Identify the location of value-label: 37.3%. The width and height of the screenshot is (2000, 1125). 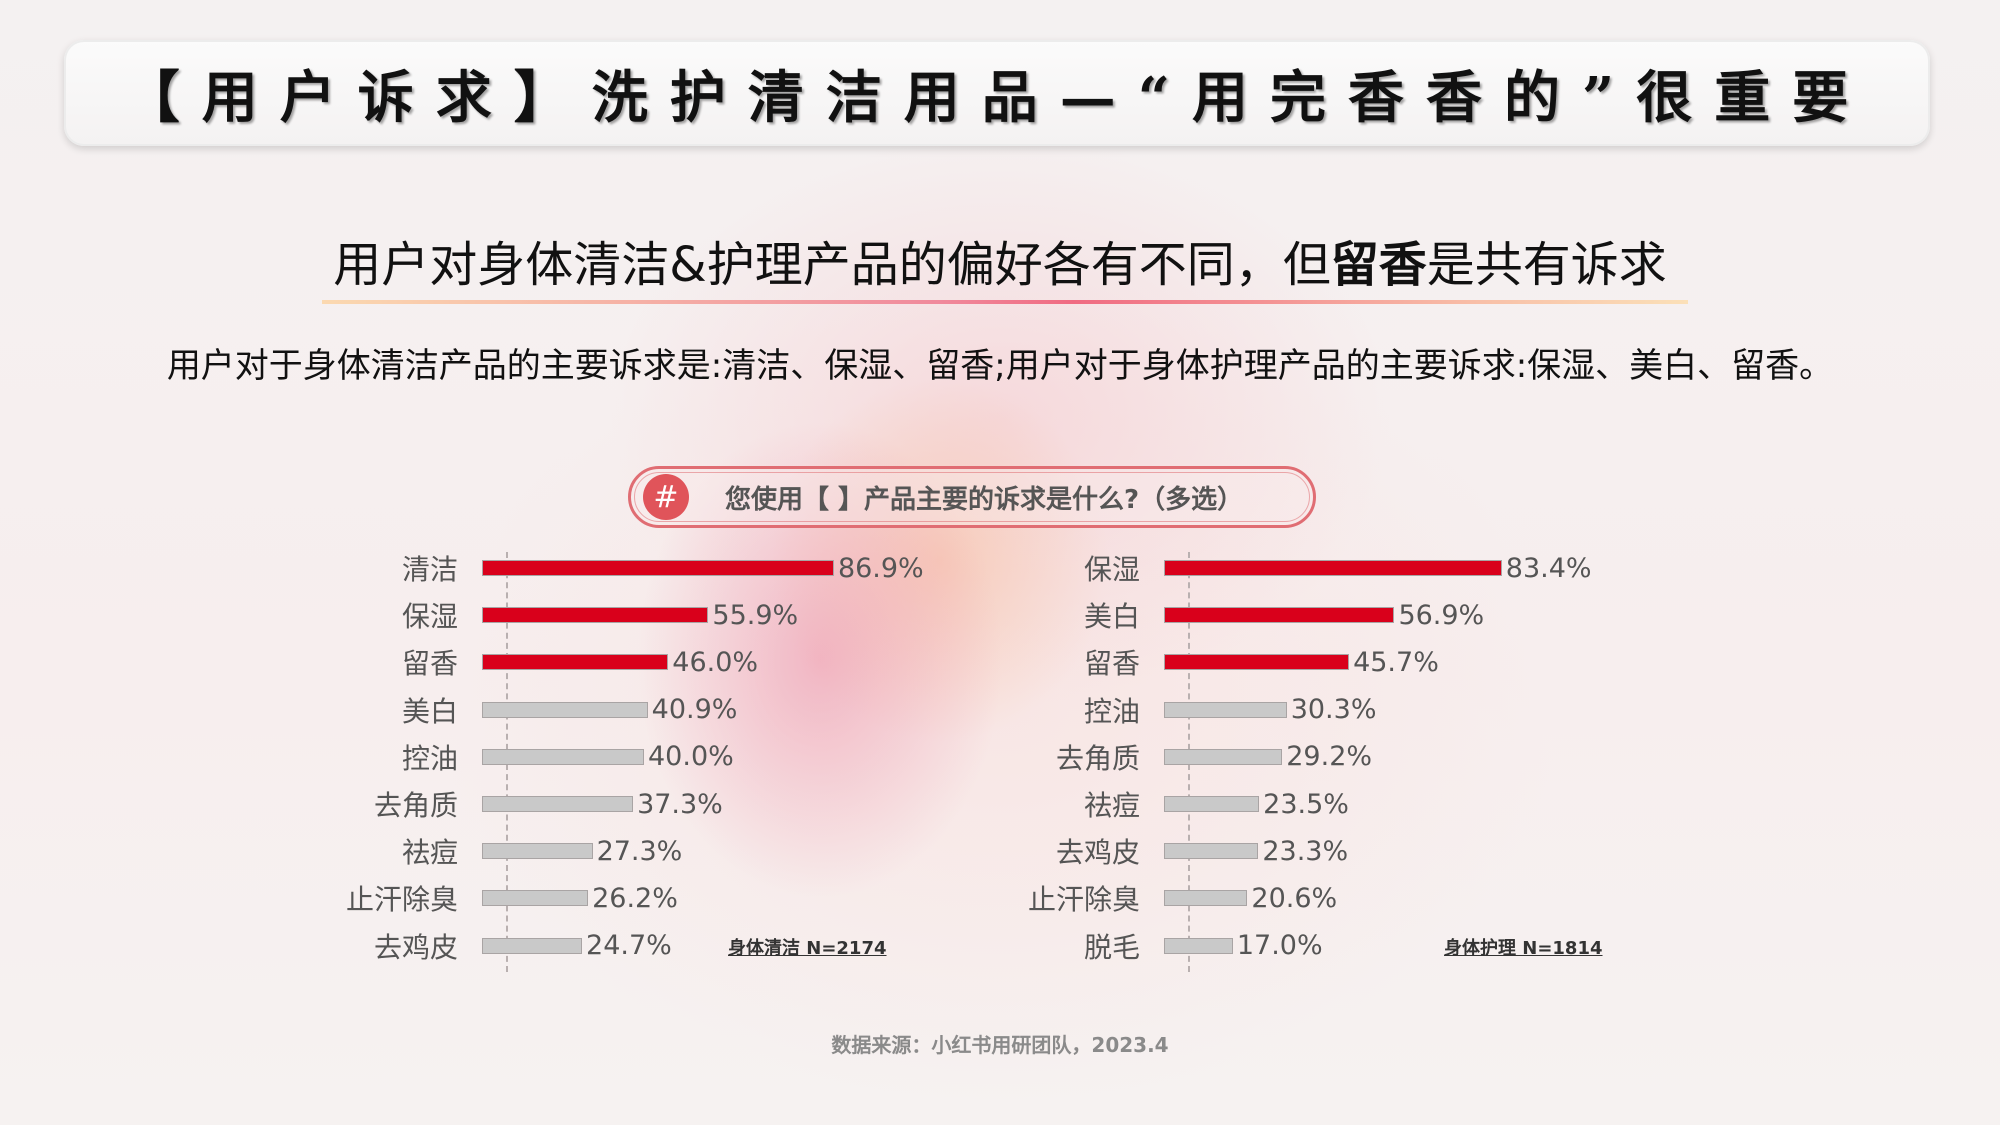
(680, 804).